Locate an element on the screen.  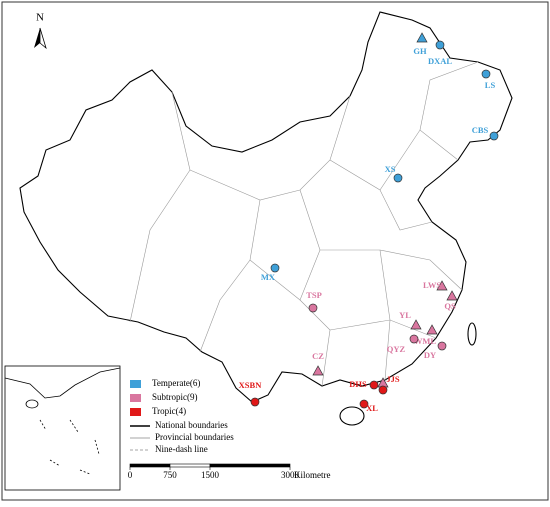
legend-label: Temperate(6) is located at coordinates (176, 383).